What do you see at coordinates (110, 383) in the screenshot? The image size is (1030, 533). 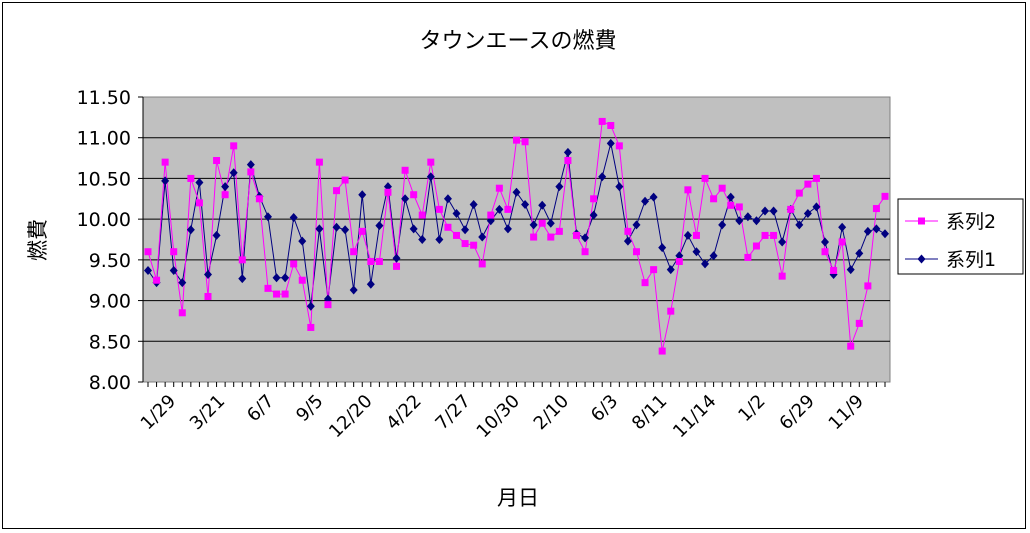 I see `y-tick-label: 8.00` at bounding box center [110, 383].